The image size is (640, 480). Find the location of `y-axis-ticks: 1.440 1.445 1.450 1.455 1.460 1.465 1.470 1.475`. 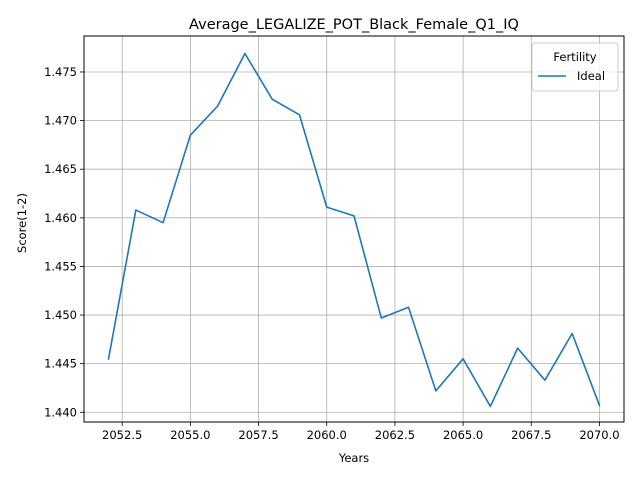

y-axis-ticks: 1.440 1.445 1.450 1.455 1.460 1.465 1.470 1.475 is located at coordinates (64, 242).